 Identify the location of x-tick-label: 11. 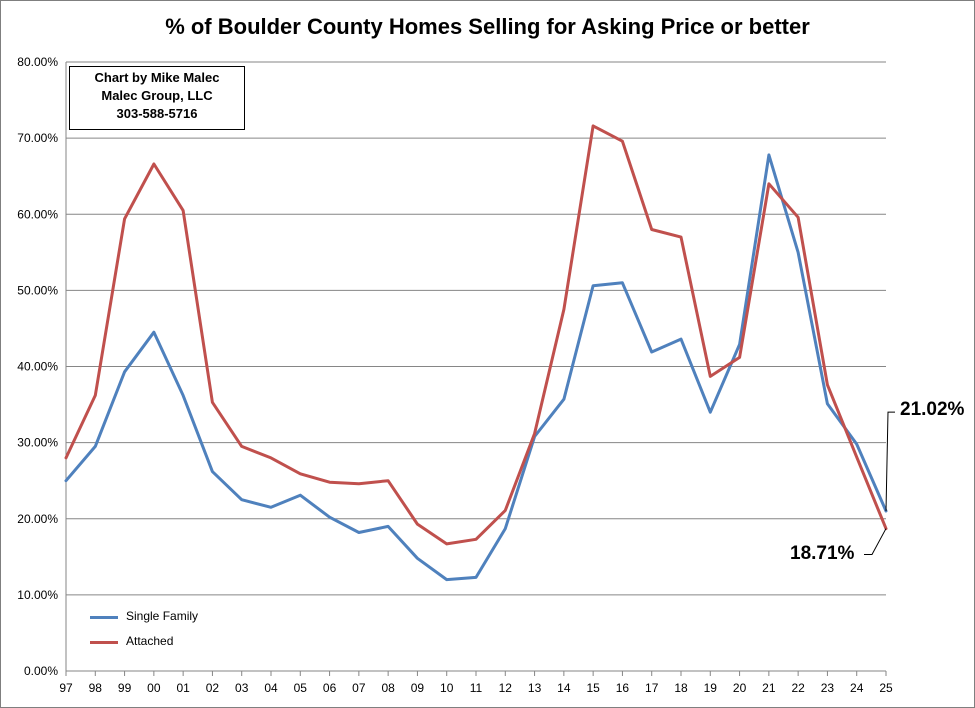
(476, 688).